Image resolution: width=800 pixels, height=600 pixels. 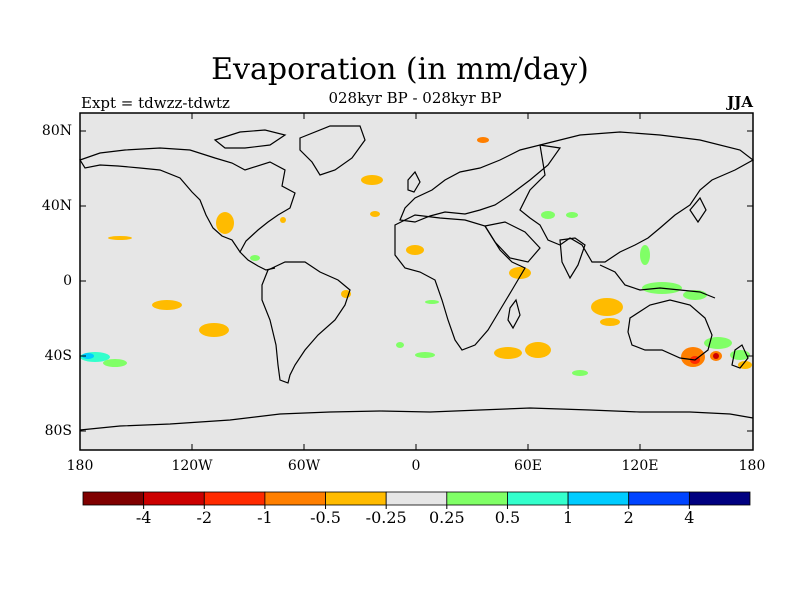 What do you see at coordinates (698, 210) in the screenshot?
I see `coast-japan` at bounding box center [698, 210].